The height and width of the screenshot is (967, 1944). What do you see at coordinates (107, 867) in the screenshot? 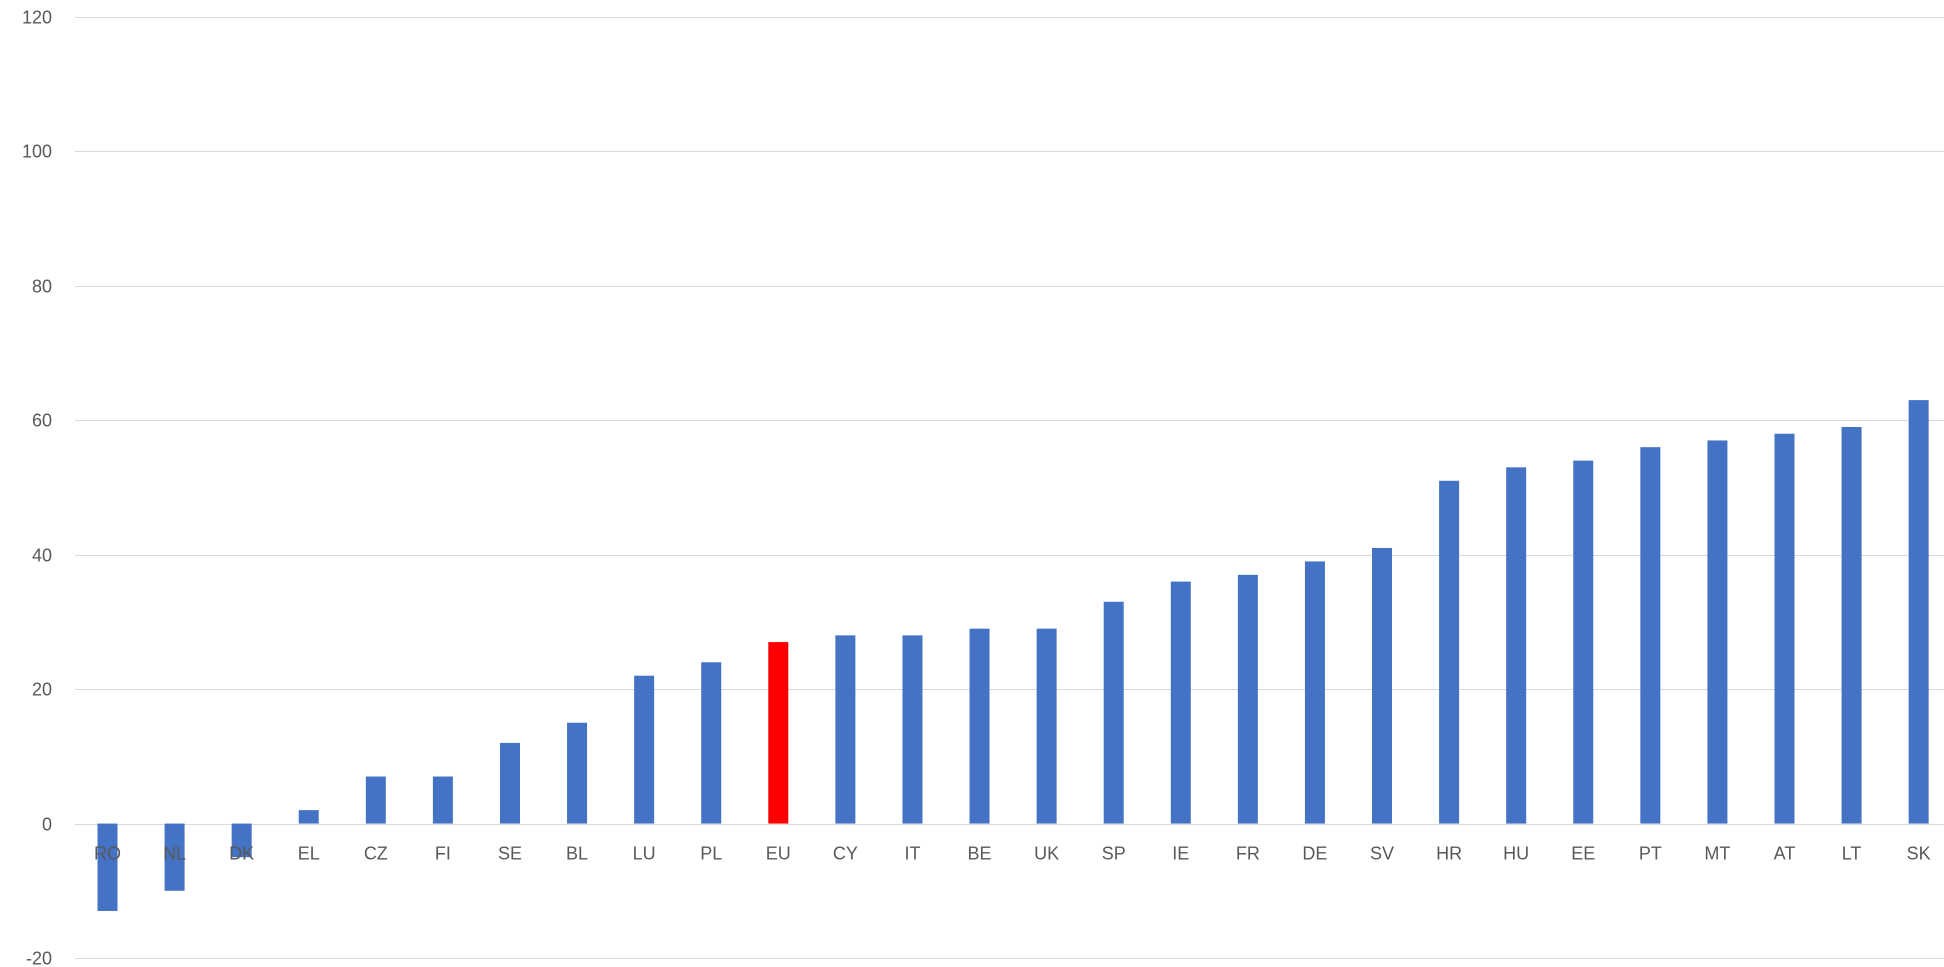
I see `bar-ro` at bounding box center [107, 867].